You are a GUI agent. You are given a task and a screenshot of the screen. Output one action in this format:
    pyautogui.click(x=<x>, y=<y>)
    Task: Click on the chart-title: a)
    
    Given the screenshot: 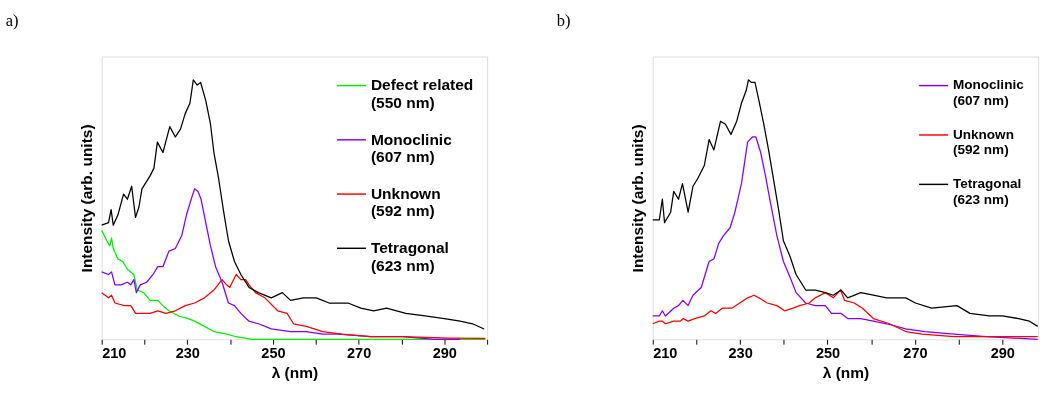 What is the action you would take?
    pyautogui.click(x=12, y=20)
    